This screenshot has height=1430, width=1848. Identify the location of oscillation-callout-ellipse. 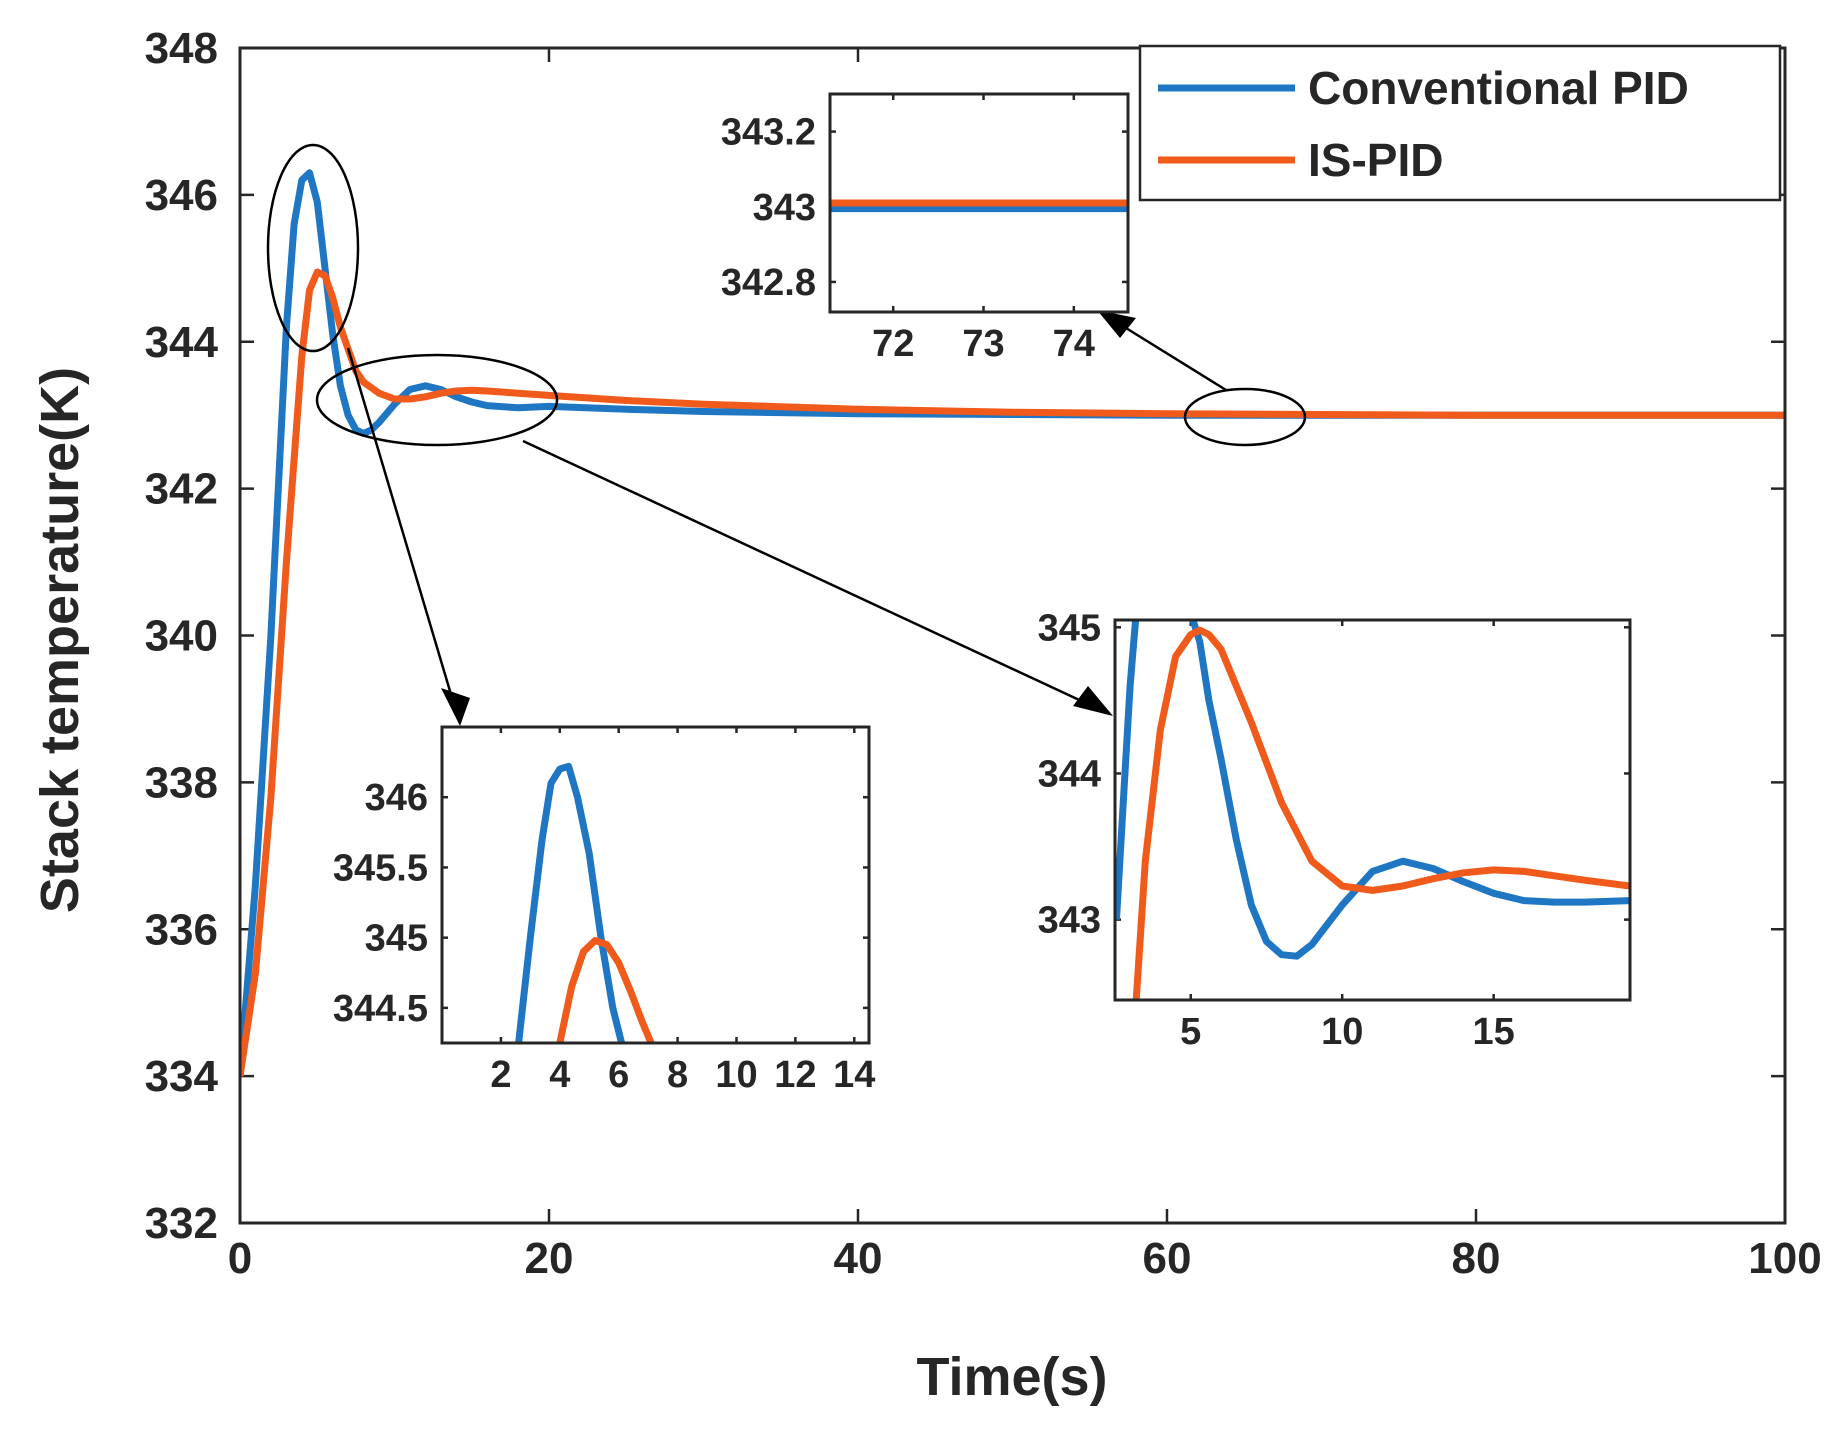
(437, 400).